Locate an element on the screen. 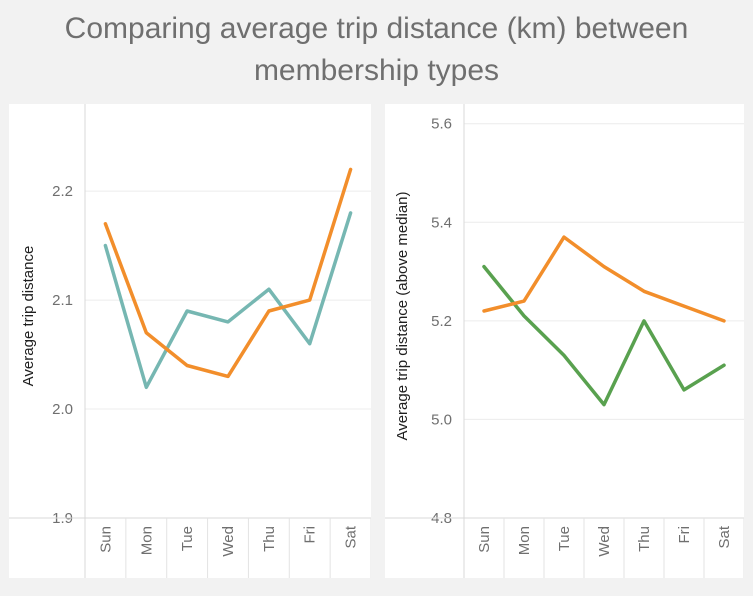 The image size is (753, 596). left-x-tick-label: Mon is located at coordinates (146, 540).